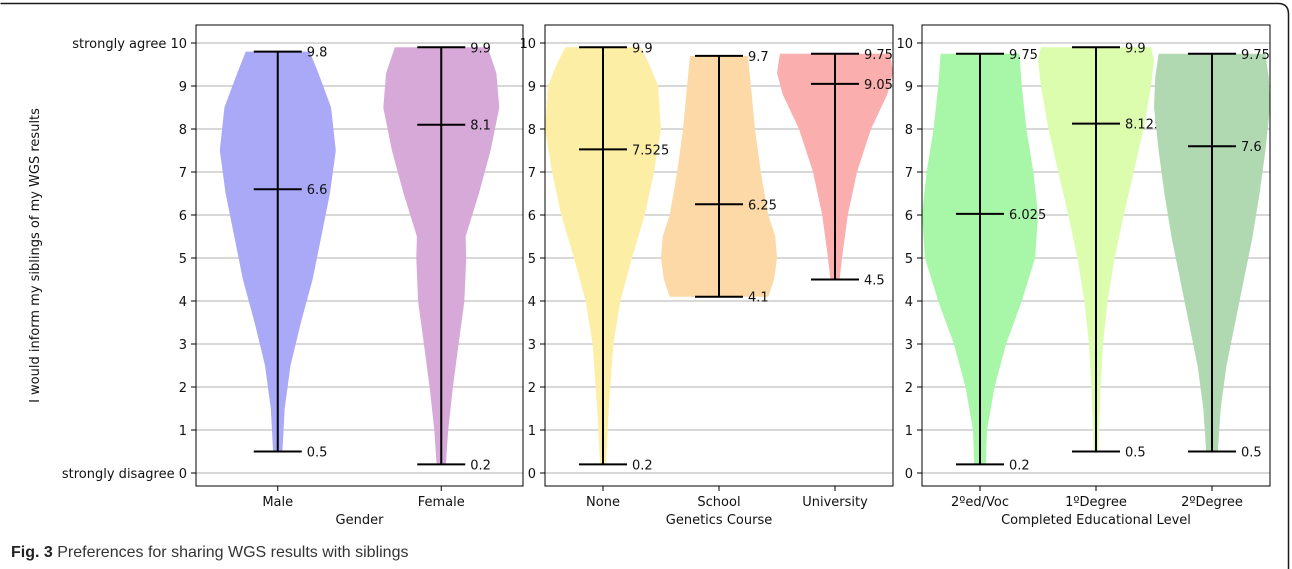 Image resolution: width=1292 pixels, height=569 pixels. What do you see at coordinates (1096, 520) in the screenshot?
I see `x-axis-label: Completed Educational Level` at bounding box center [1096, 520].